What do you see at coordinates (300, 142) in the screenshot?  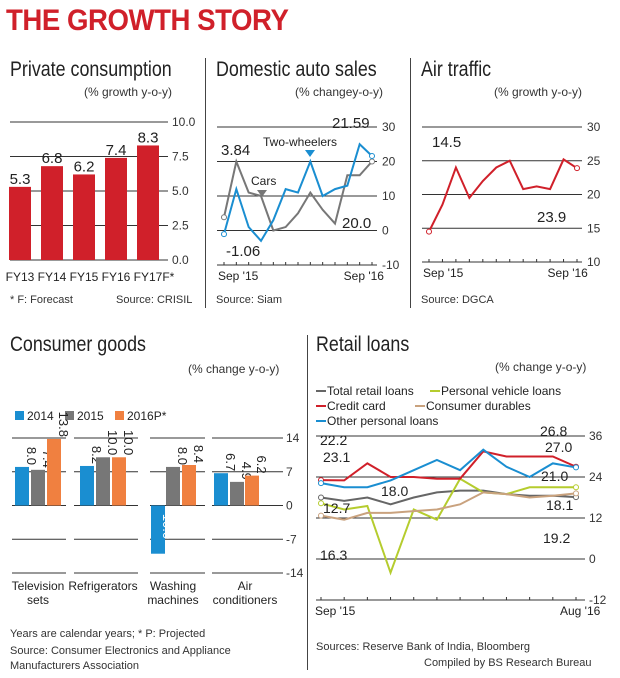 I see `series-label: Two-wheelers` at bounding box center [300, 142].